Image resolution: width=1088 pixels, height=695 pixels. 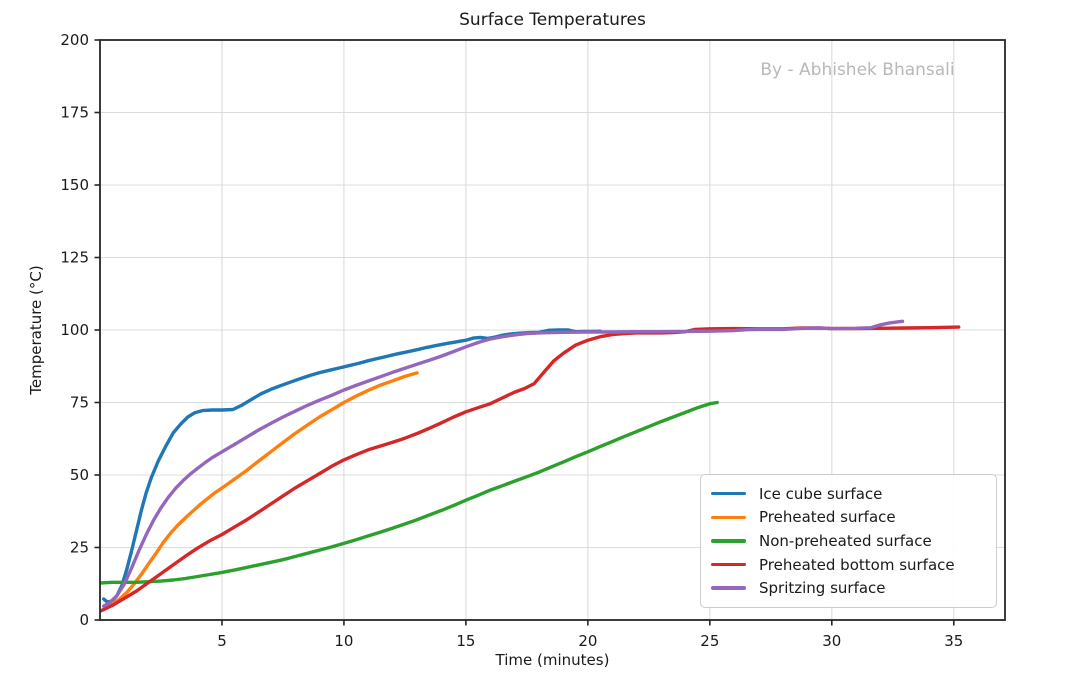 What do you see at coordinates (79, 475) in the screenshot?
I see `y-tick-label: 50` at bounding box center [79, 475].